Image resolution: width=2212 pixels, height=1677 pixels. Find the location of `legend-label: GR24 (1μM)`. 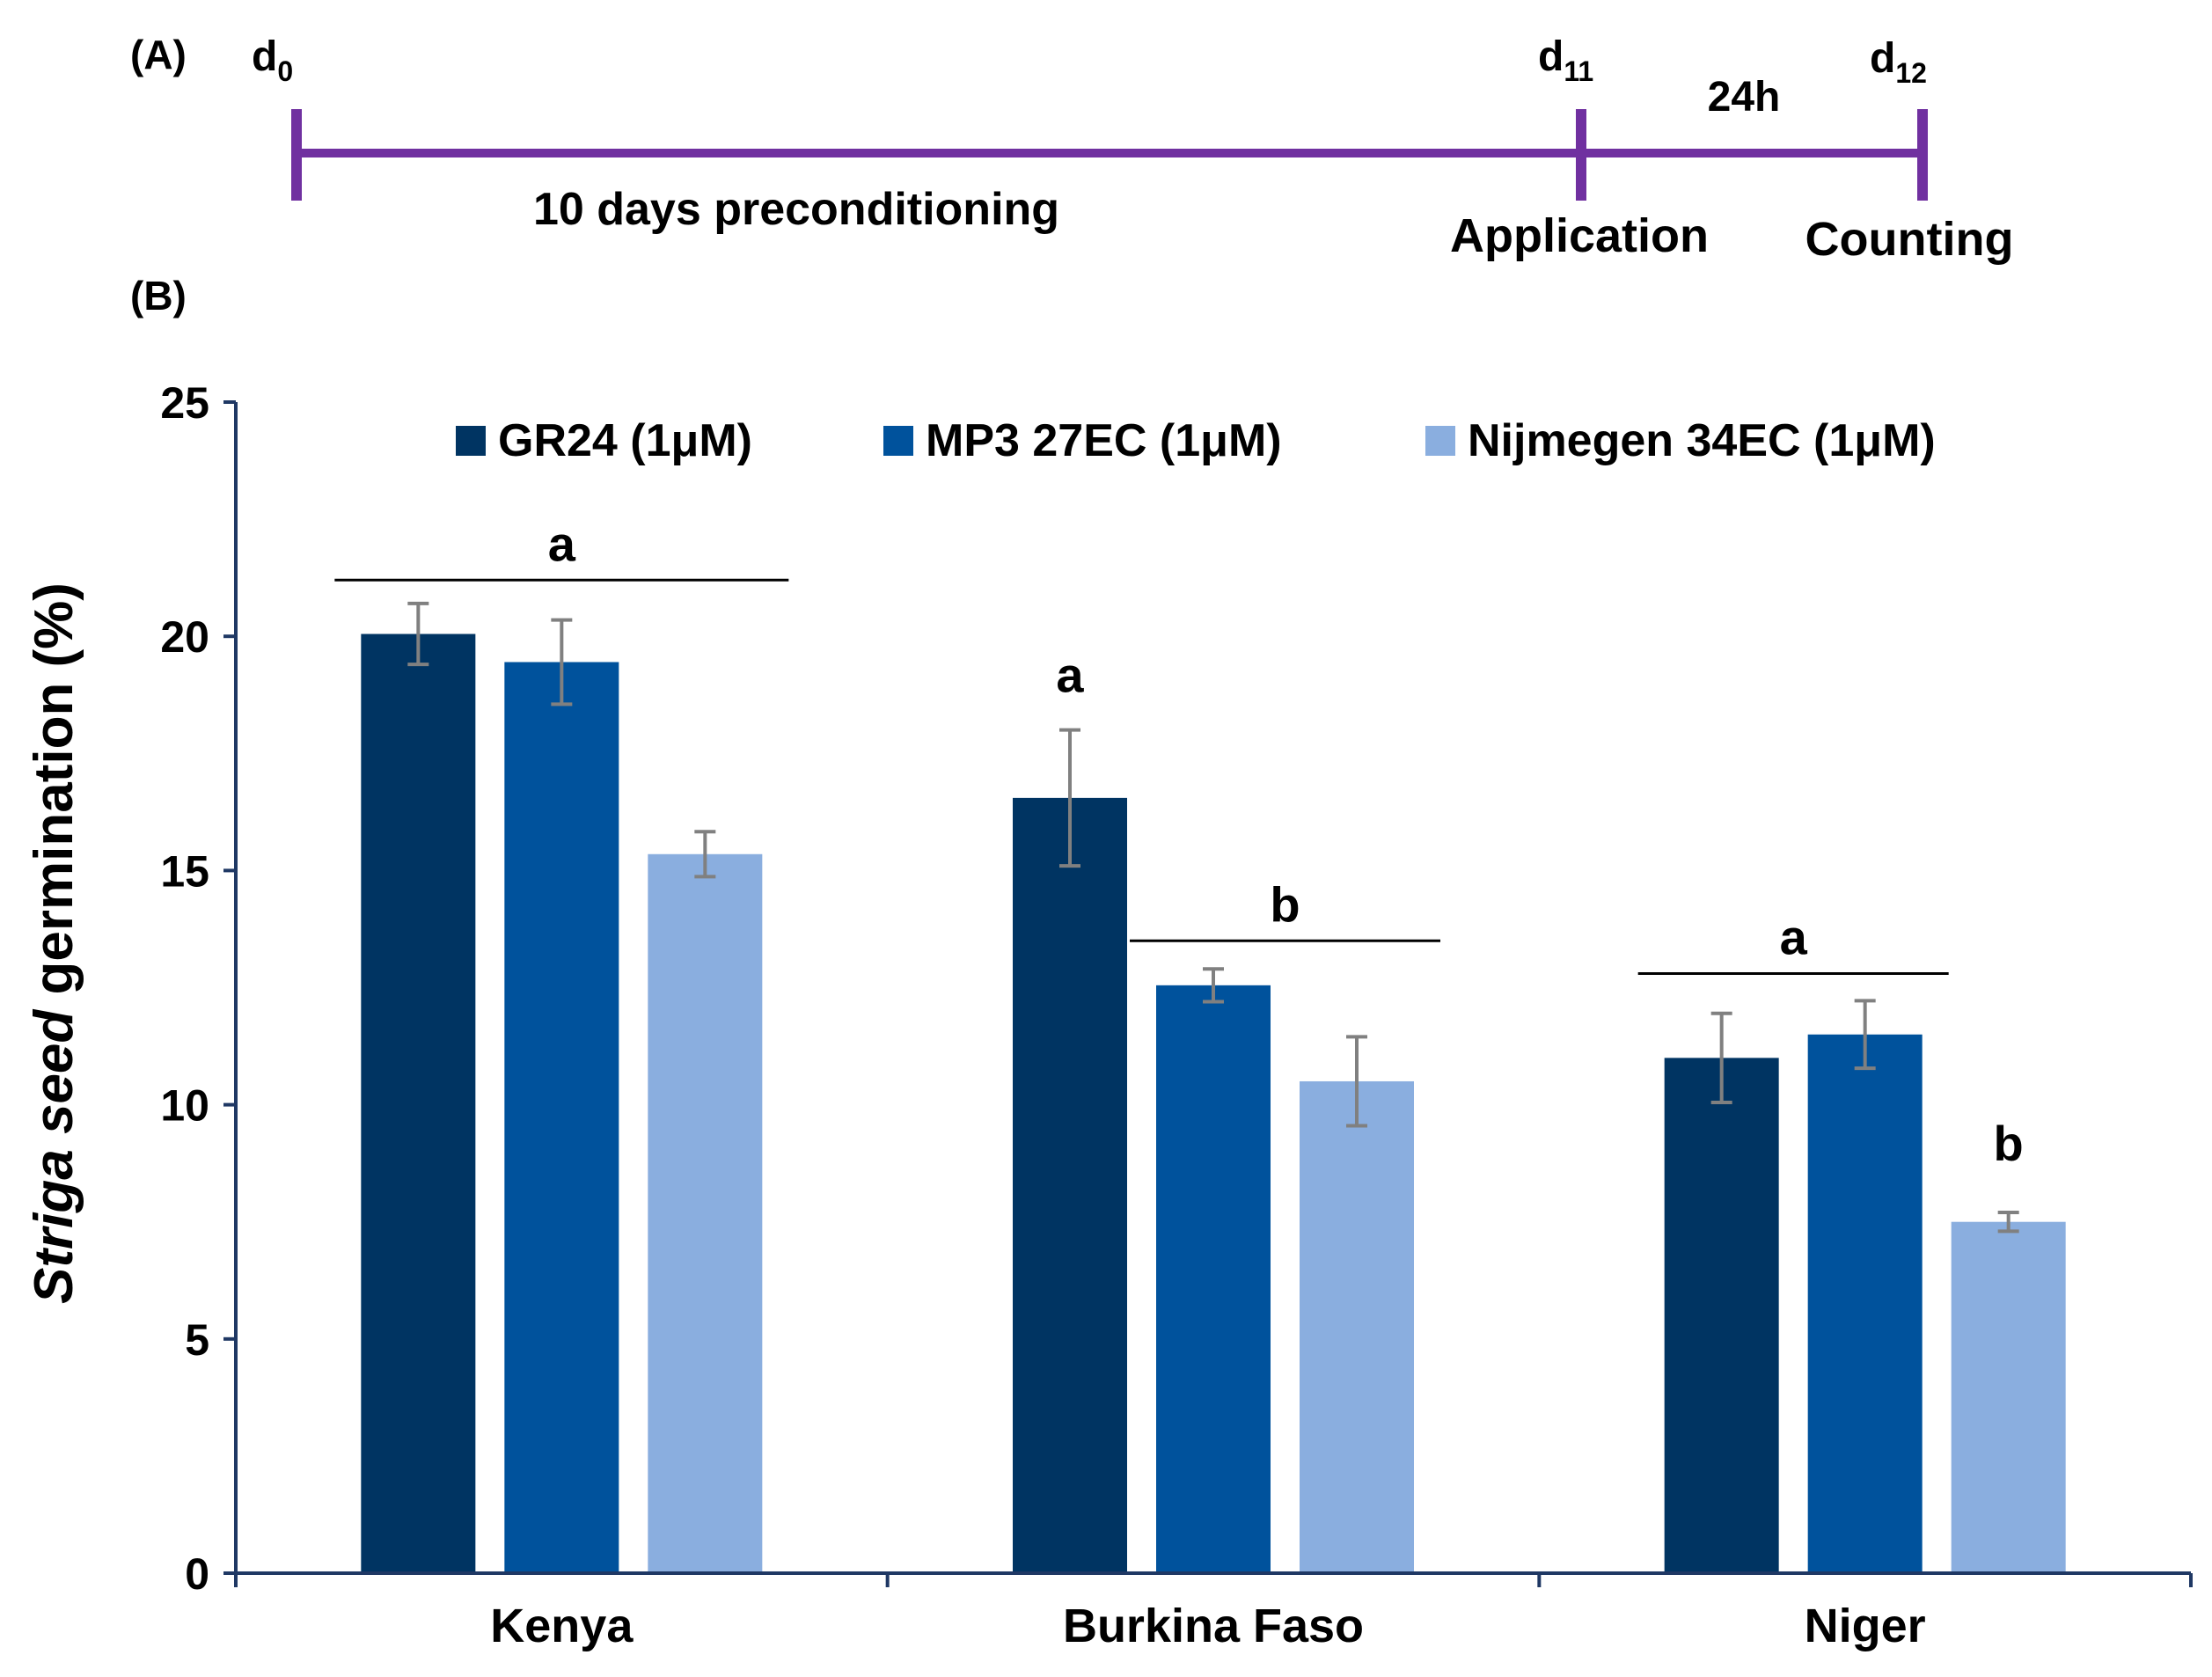

legend-label: GR24 (1μM) is located at coordinates (625, 440).